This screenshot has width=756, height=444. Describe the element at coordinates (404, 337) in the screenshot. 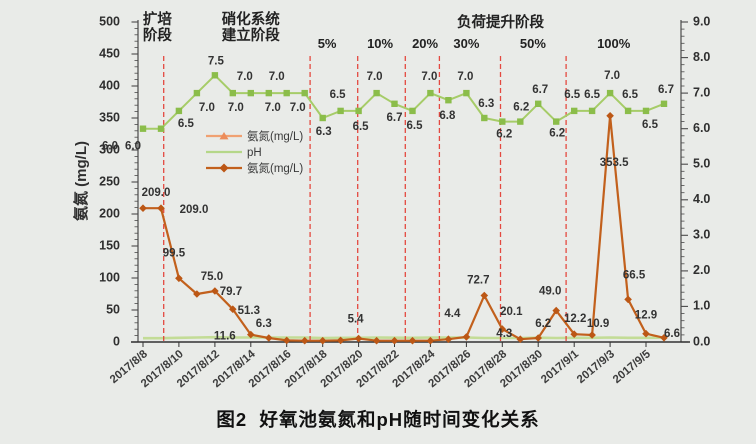

I see `ph-left-axis-flat-line` at that location.